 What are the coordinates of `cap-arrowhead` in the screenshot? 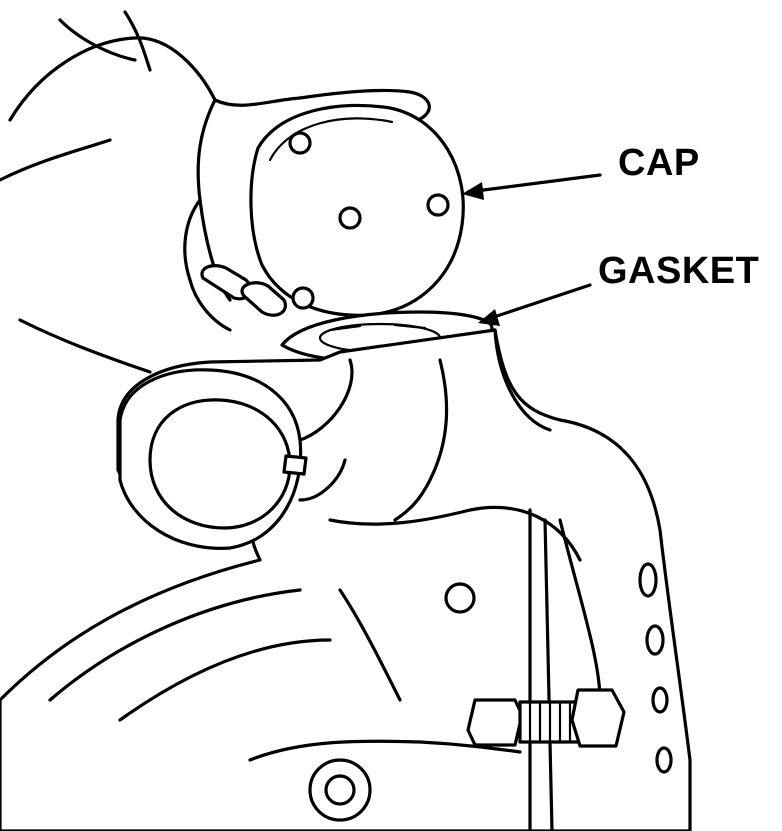 It's located at (473, 191).